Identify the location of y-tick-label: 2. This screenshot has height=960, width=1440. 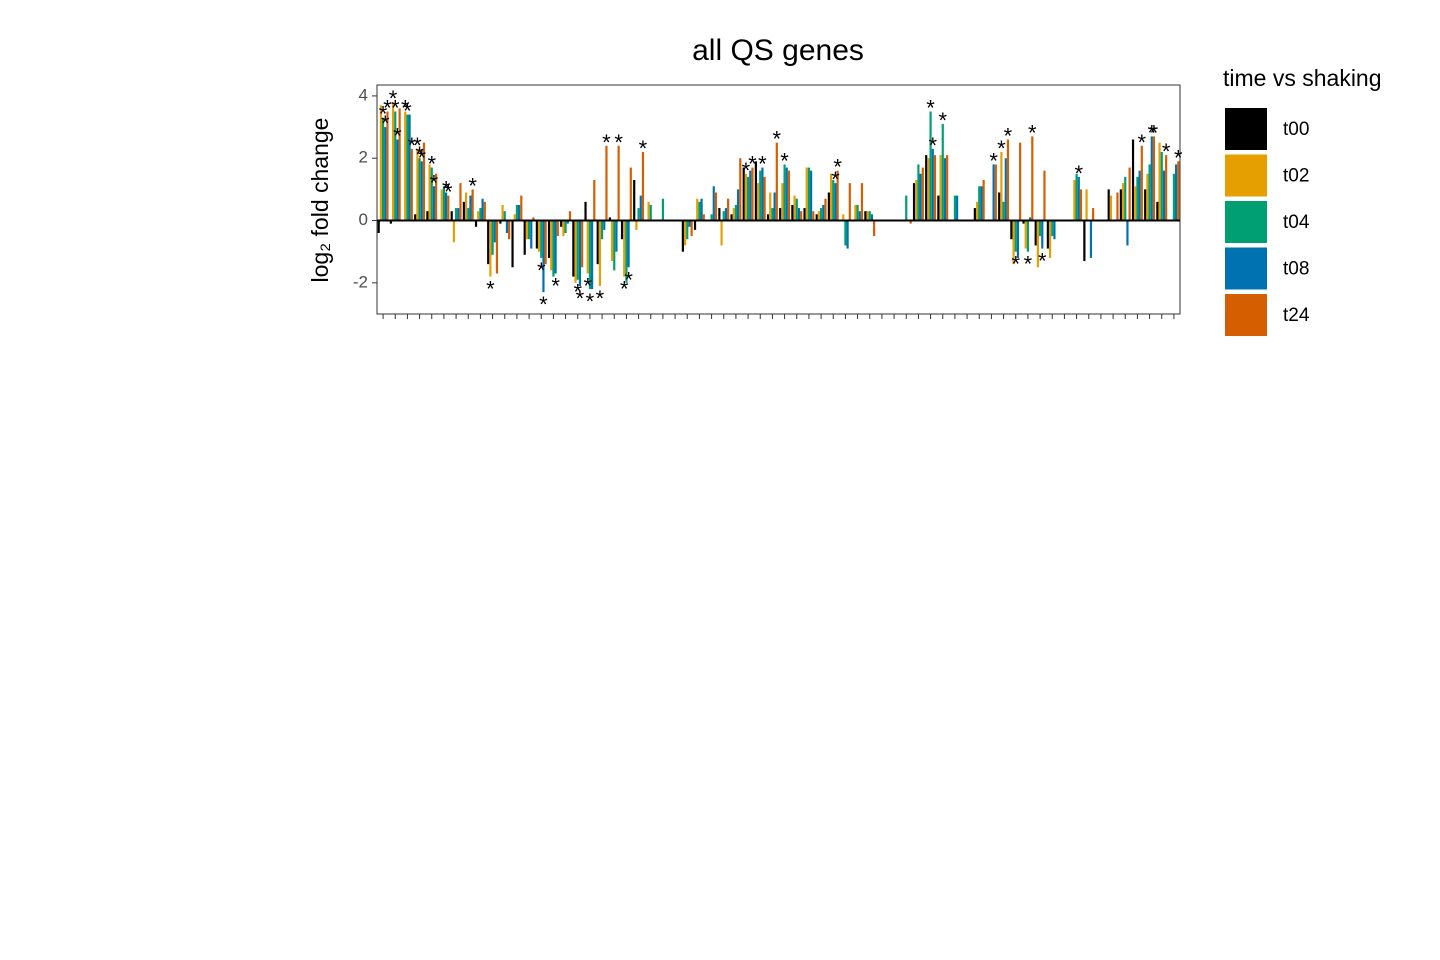
(363, 157).